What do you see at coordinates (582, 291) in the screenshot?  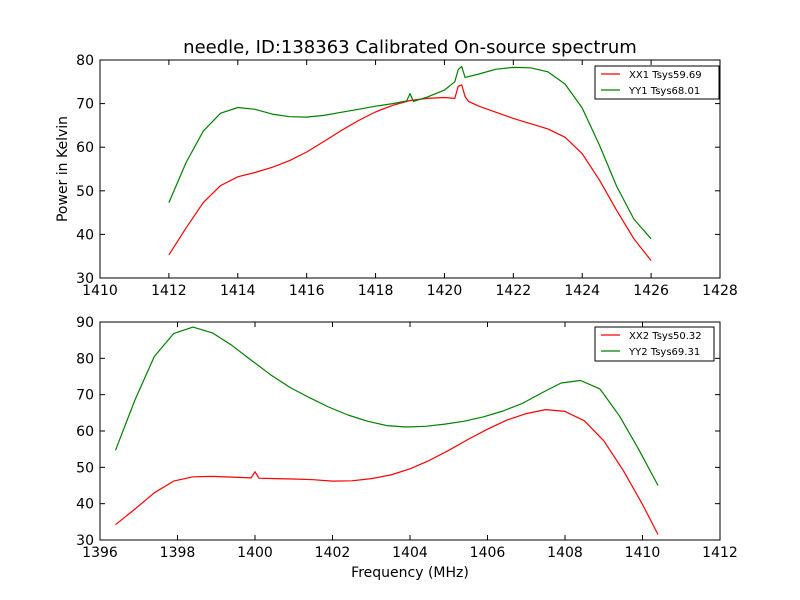 I see `panel-1-x-tick-label: 1424` at bounding box center [582, 291].